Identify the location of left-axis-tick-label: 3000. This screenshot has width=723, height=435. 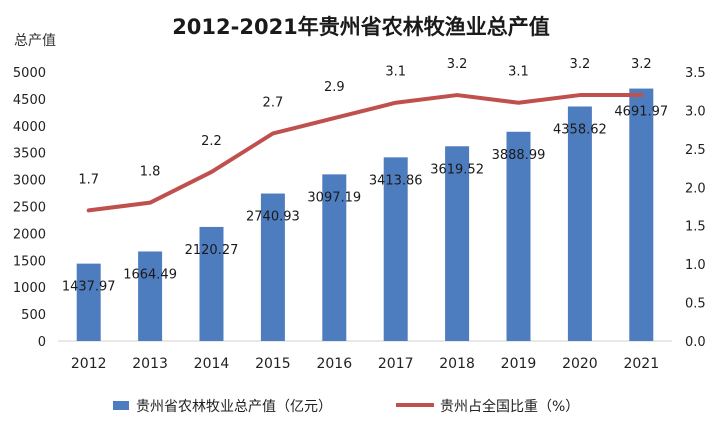
(29, 181).